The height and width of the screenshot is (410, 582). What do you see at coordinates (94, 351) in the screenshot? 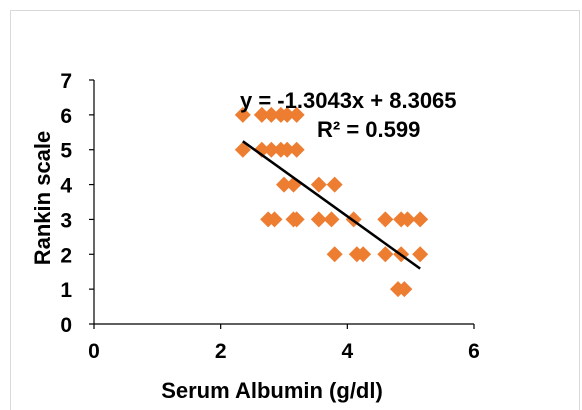
I see `x-tick-label: 0` at bounding box center [94, 351].